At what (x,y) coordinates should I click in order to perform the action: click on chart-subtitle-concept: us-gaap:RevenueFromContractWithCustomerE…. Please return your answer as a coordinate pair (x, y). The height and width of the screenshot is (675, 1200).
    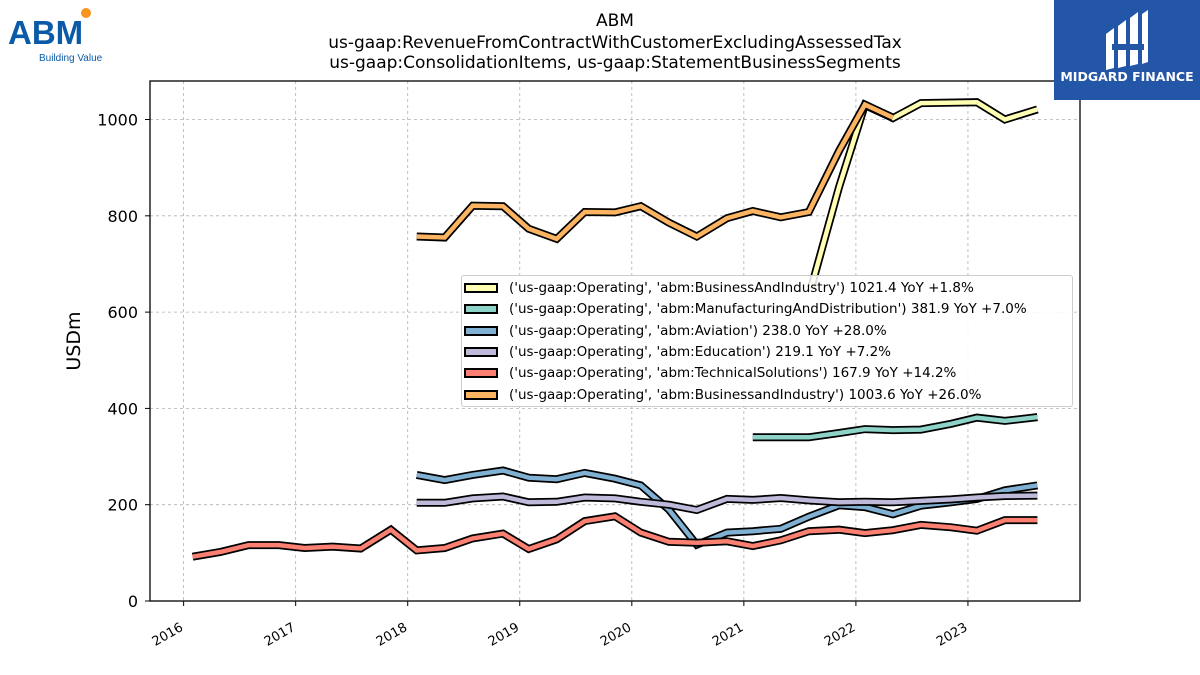
    Looking at the image, I should click on (615, 43).